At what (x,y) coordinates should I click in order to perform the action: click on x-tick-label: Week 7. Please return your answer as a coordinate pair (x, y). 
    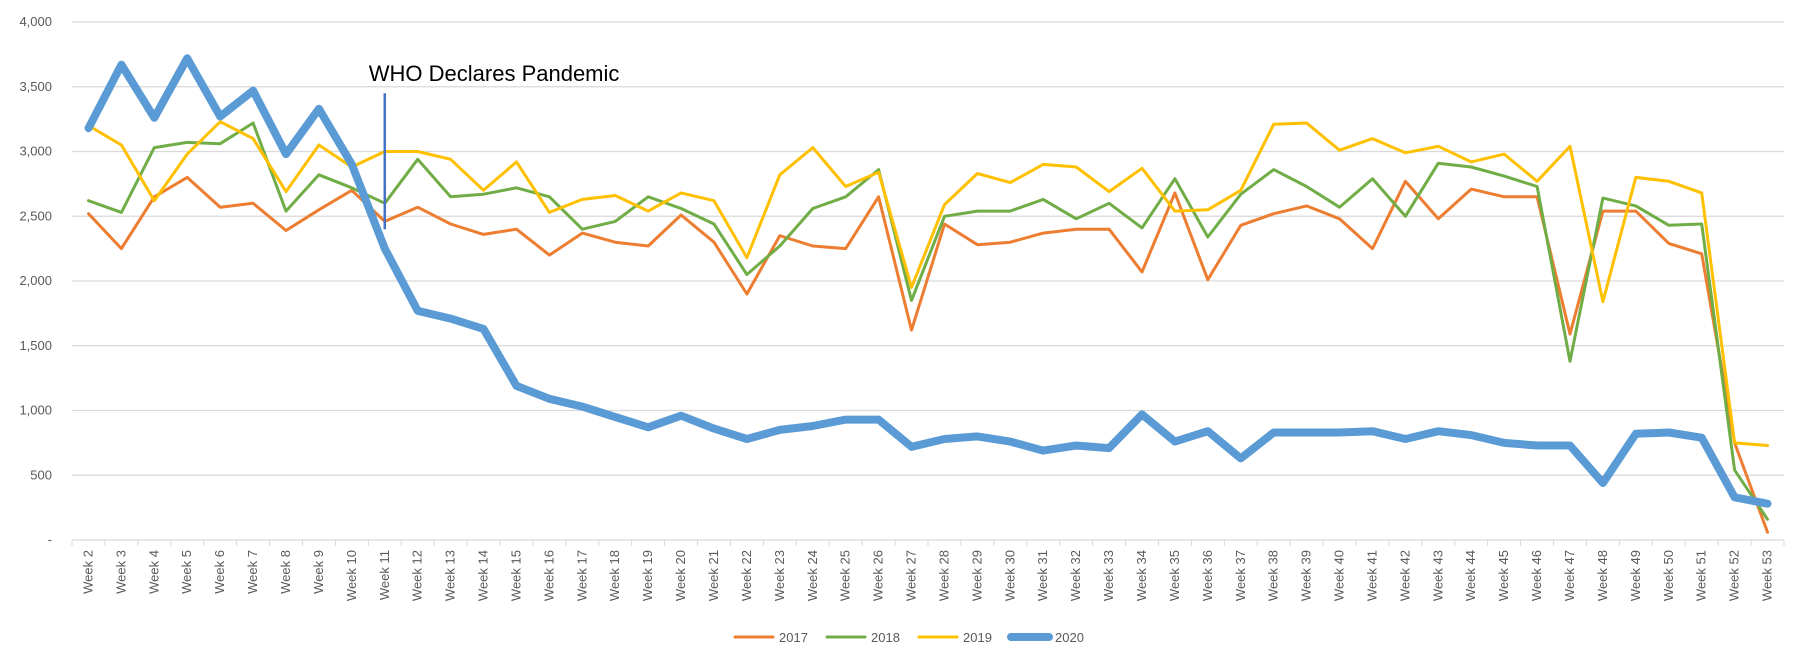
    Looking at the image, I should click on (252, 572).